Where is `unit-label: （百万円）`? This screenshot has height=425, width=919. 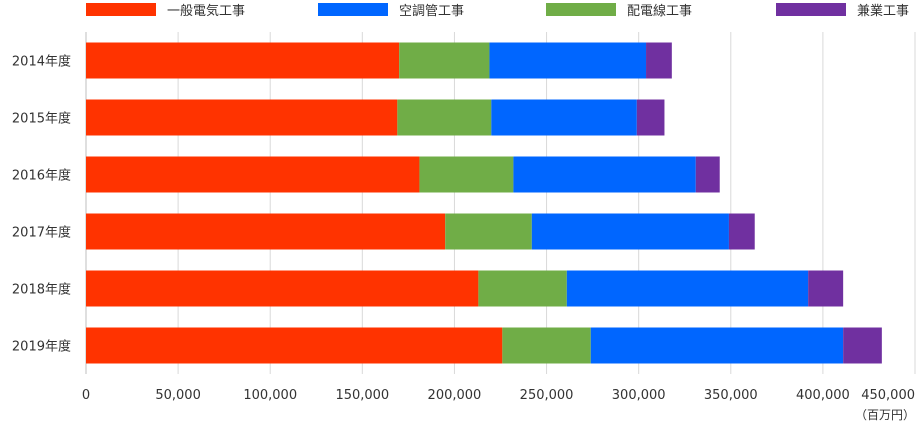 unit-label: （百万円） is located at coordinates (885, 415).